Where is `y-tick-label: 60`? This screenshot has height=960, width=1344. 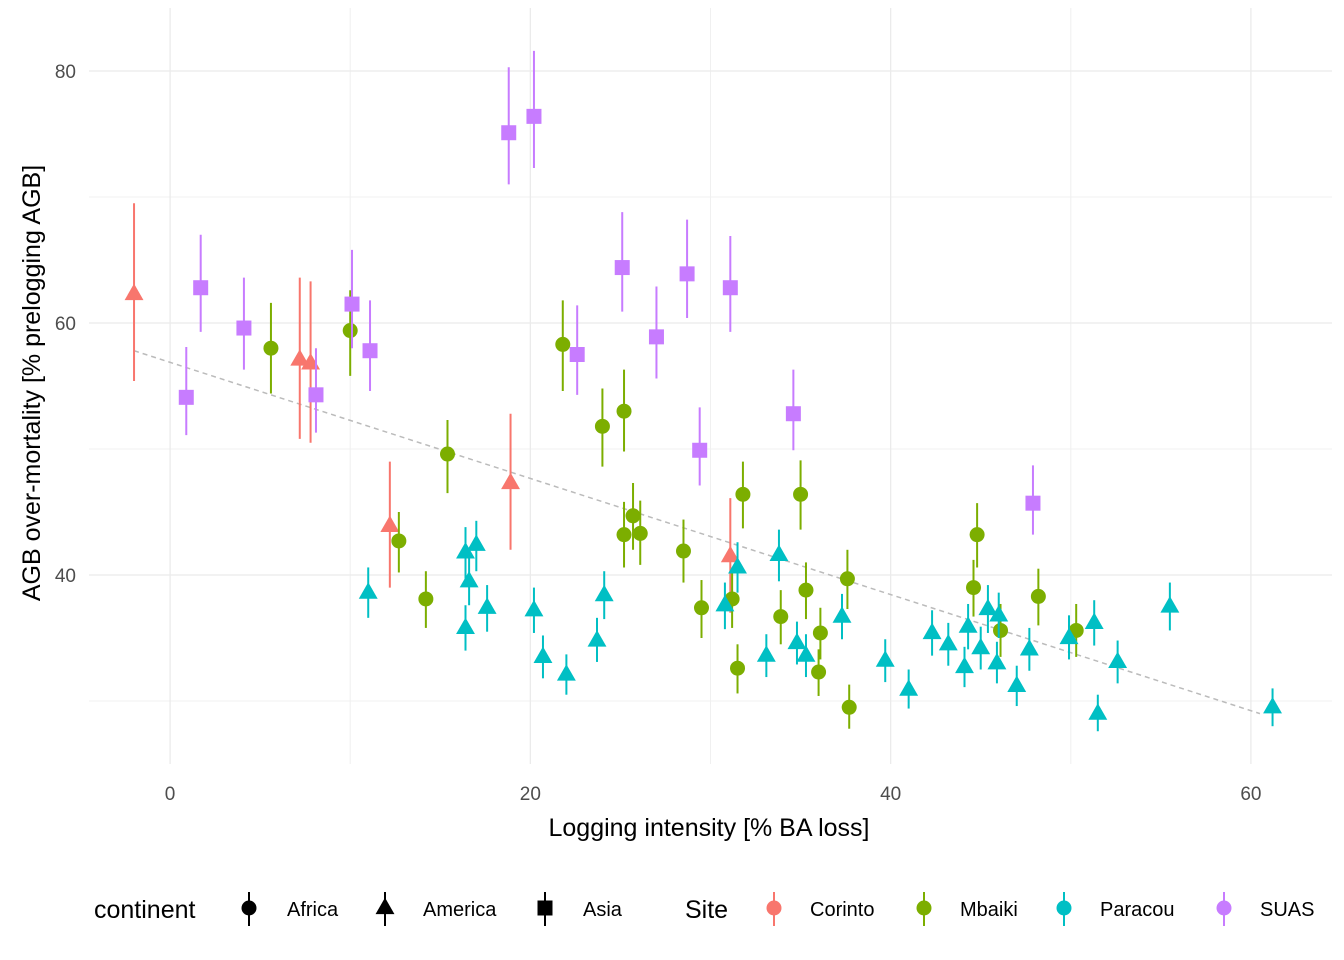 y-tick-label: 60 is located at coordinates (65, 324).